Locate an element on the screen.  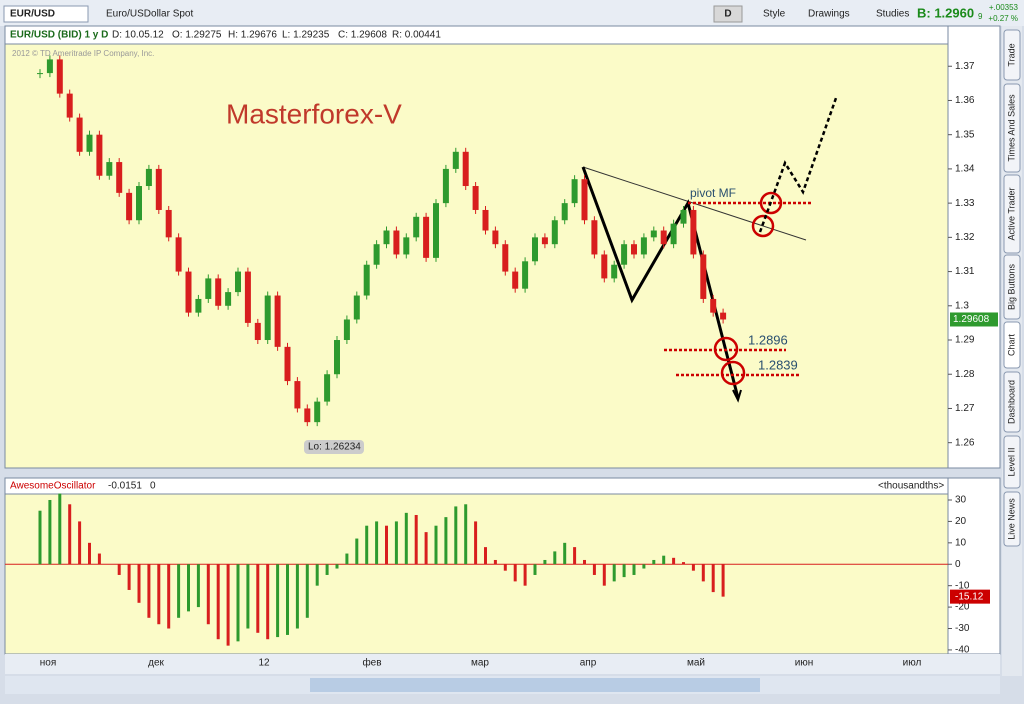
x-tick-label: апр is located at coordinates (588, 663).